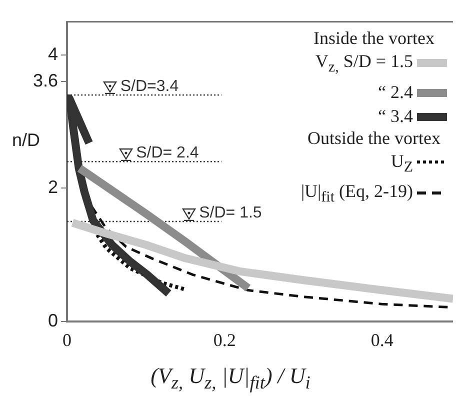 The height and width of the screenshot is (403, 461). Describe the element at coordinates (364, 63) in the screenshot. I see `legend-label: V$_{z,}$ S/D = 1.5` at that location.